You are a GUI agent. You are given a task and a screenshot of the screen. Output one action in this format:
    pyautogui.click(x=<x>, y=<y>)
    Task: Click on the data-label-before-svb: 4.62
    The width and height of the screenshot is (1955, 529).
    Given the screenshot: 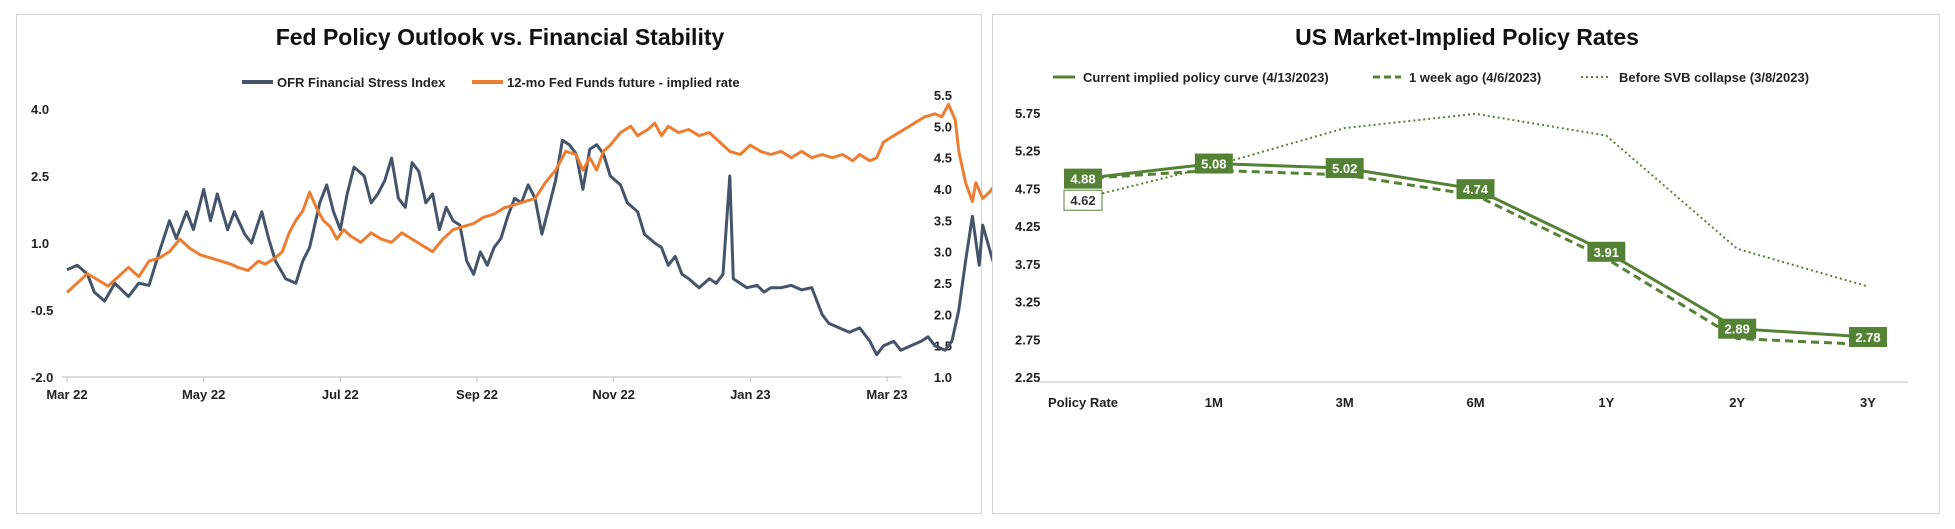 What is the action you would take?
    pyautogui.click(x=1083, y=200)
    